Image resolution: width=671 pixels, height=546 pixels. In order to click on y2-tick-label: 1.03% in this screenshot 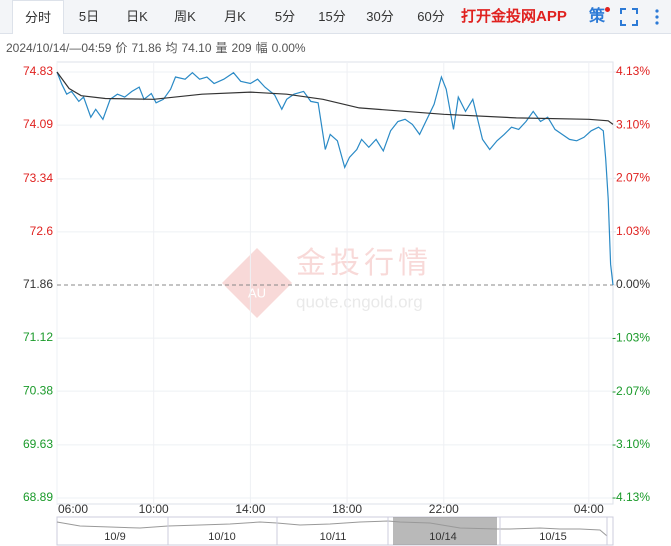, I will do `click(633, 231)`.